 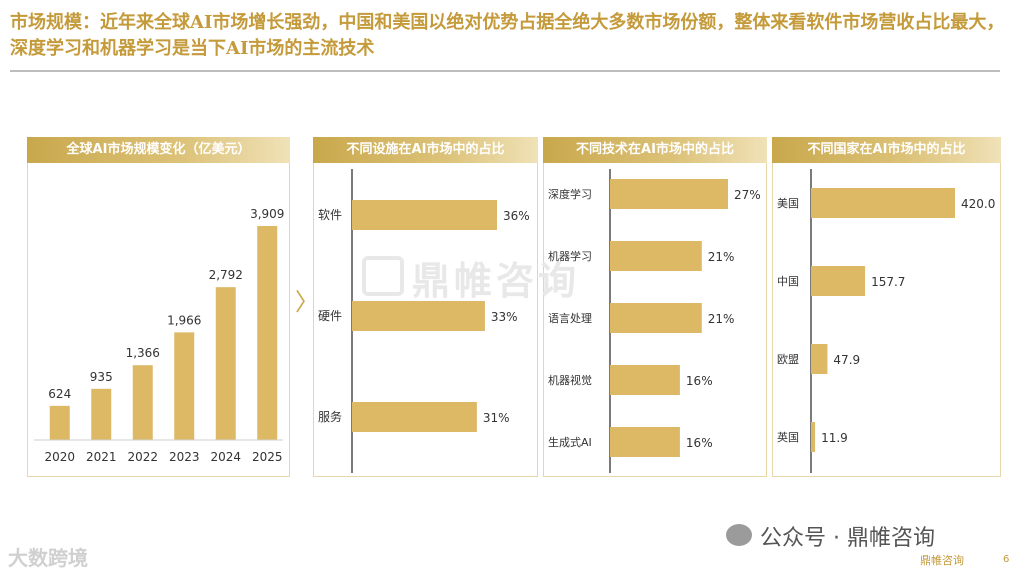 What do you see at coordinates (516, 216) in the screenshot?
I see `bar-value-label: 36%` at bounding box center [516, 216].